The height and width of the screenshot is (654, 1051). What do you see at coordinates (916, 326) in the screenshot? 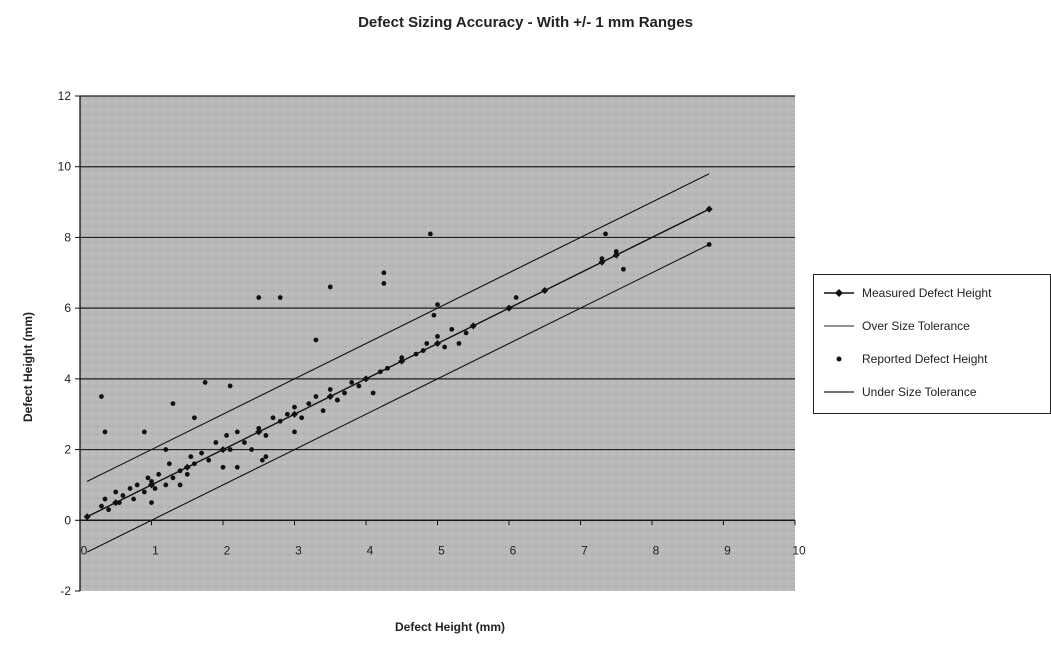
I see `legend-label: Over Size Tolerance` at bounding box center [916, 326].